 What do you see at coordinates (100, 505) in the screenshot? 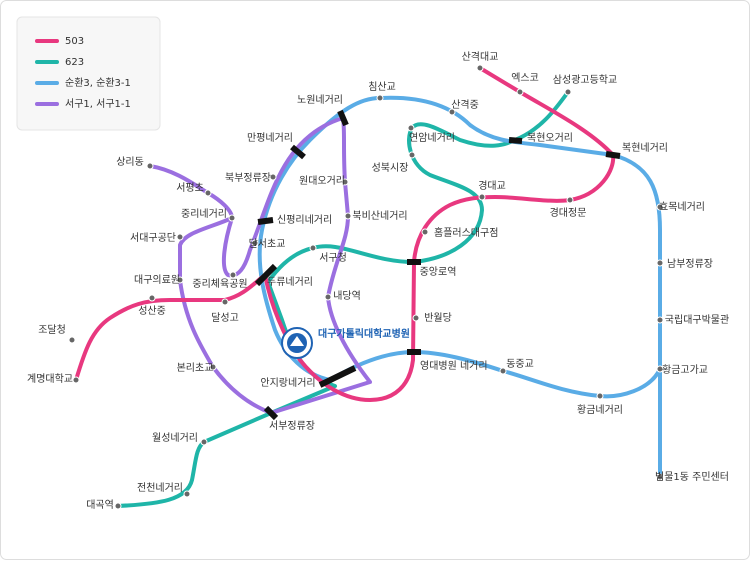
I see `station-label: 대곡역` at bounding box center [100, 505].